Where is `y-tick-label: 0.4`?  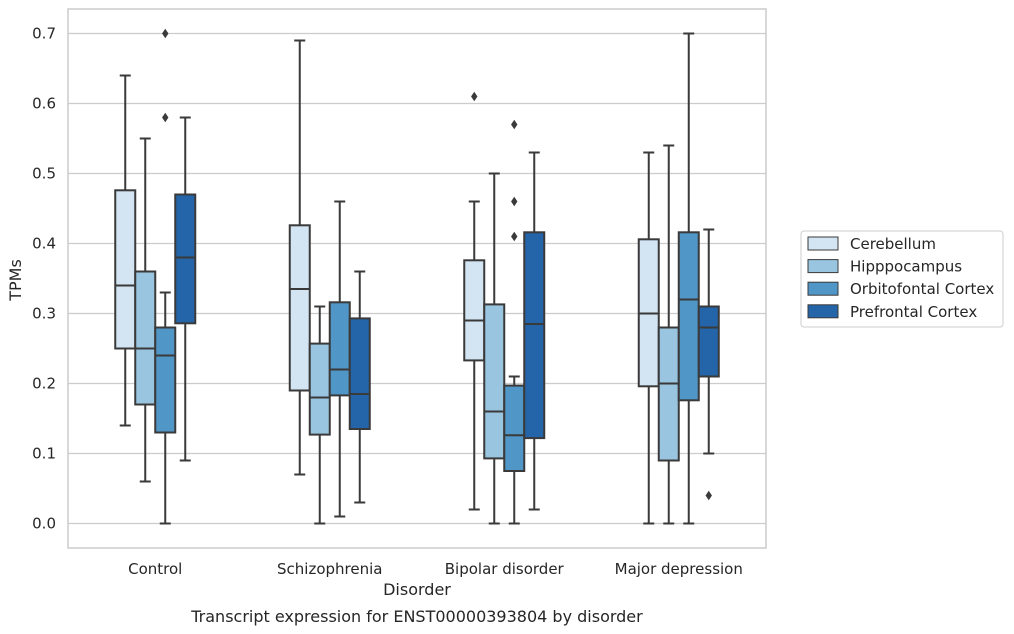 y-tick-label: 0.4 is located at coordinates (44, 244).